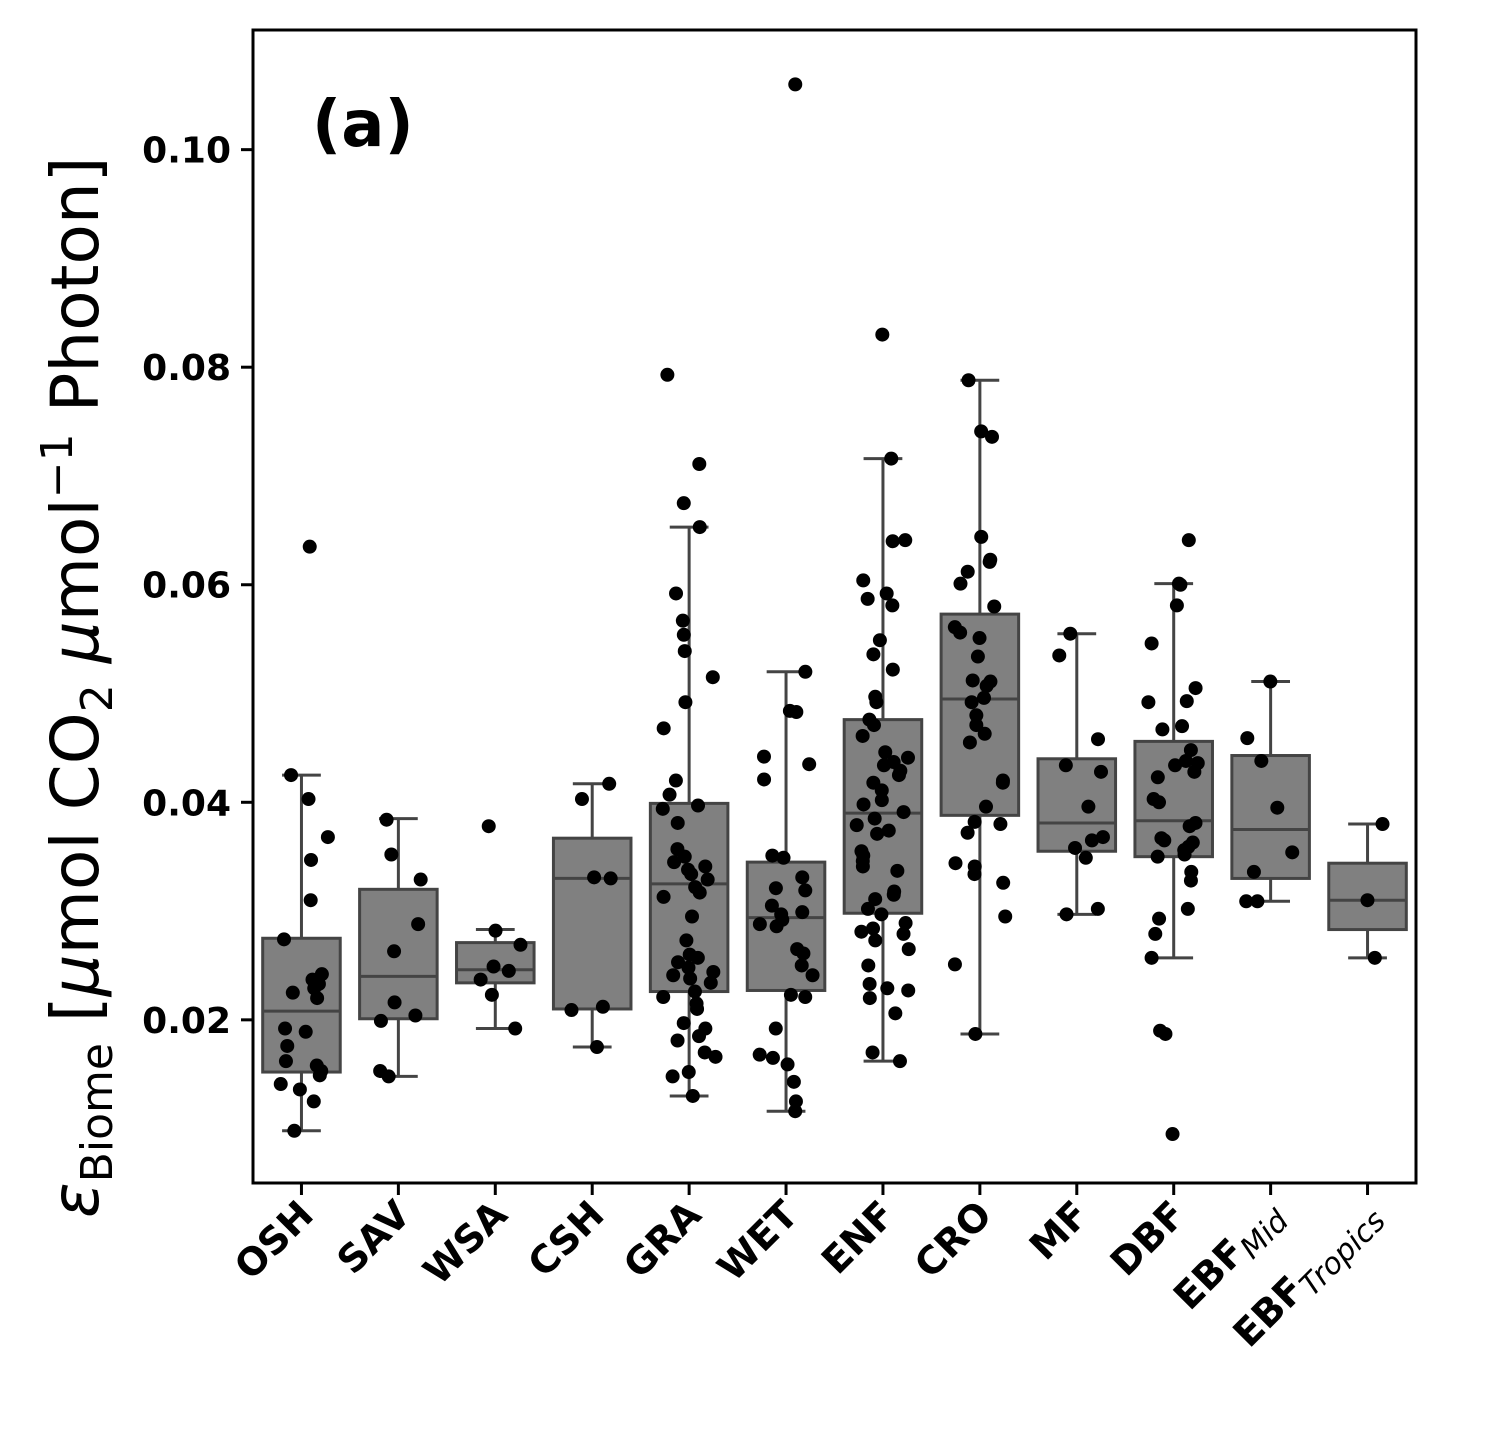 The image size is (1494, 1438). I want to click on y-tick-label: 0.02, so click(186, 1021).